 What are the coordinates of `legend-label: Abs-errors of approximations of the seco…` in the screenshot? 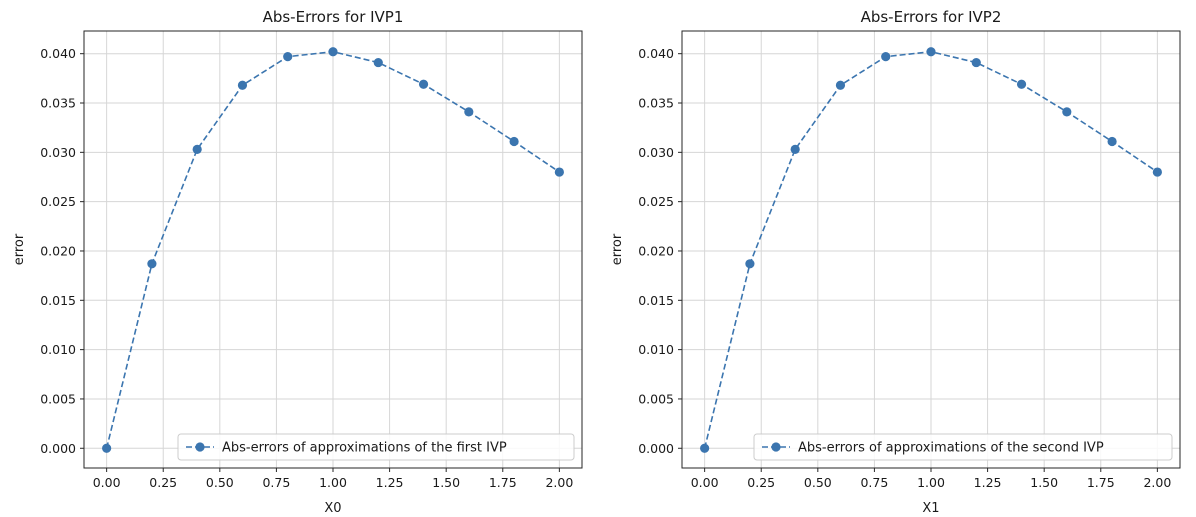 It's located at (951, 448).